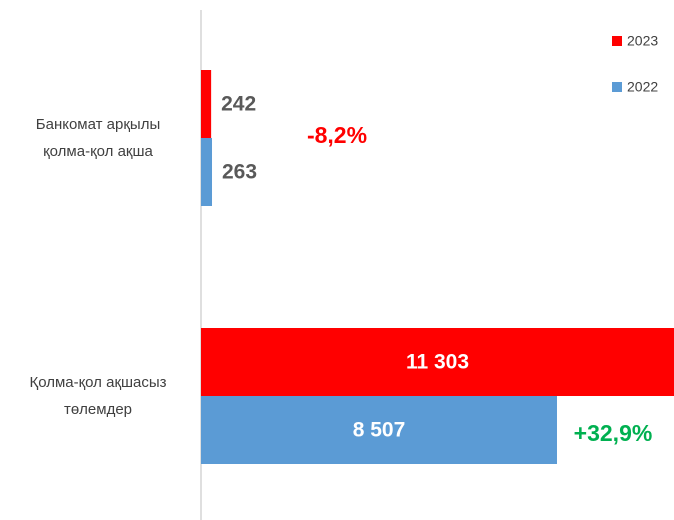  I want to click on category-label: Қолма-қол ақшасыз, so click(97, 382).